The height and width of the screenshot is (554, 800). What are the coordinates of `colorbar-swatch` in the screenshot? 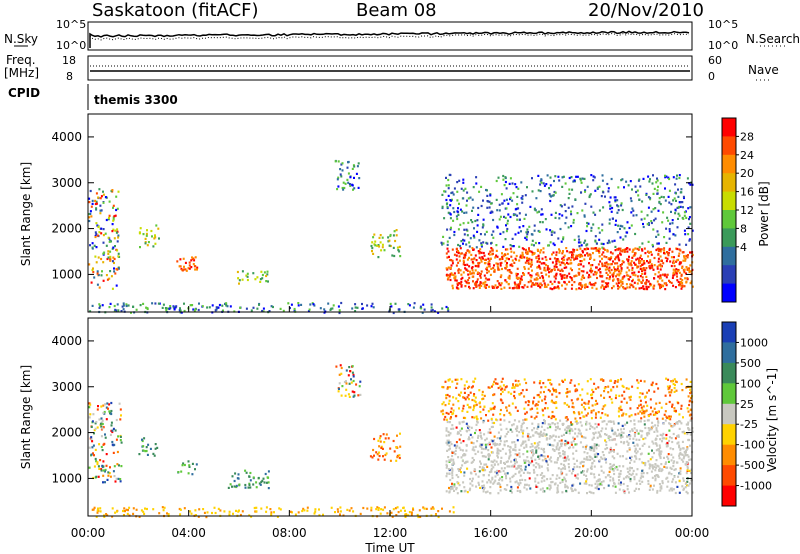 It's located at (729, 275).